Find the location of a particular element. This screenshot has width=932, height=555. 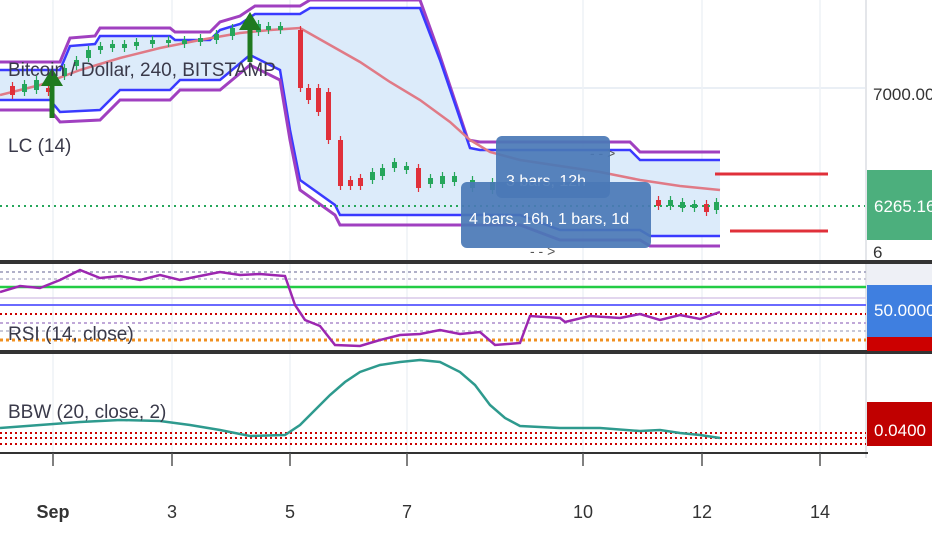

price-tick: 7000.00 is located at coordinates (902, 94).